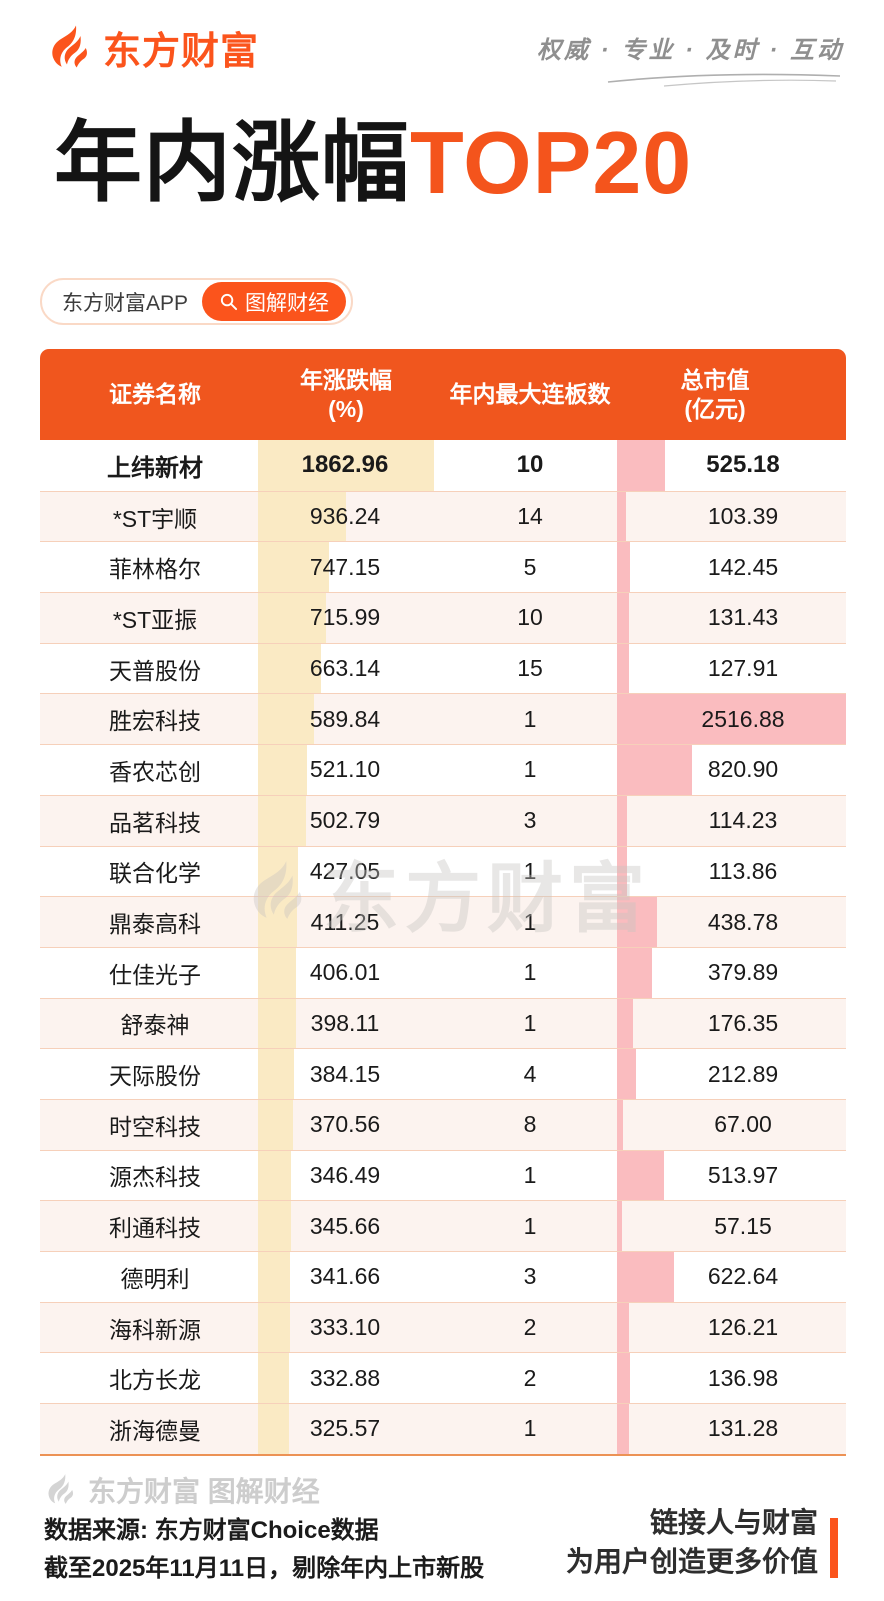  What do you see at coordinates (345, 1225) in the screenshot?
I see `change-value: 345.66` at bounding box center [345, 1225].